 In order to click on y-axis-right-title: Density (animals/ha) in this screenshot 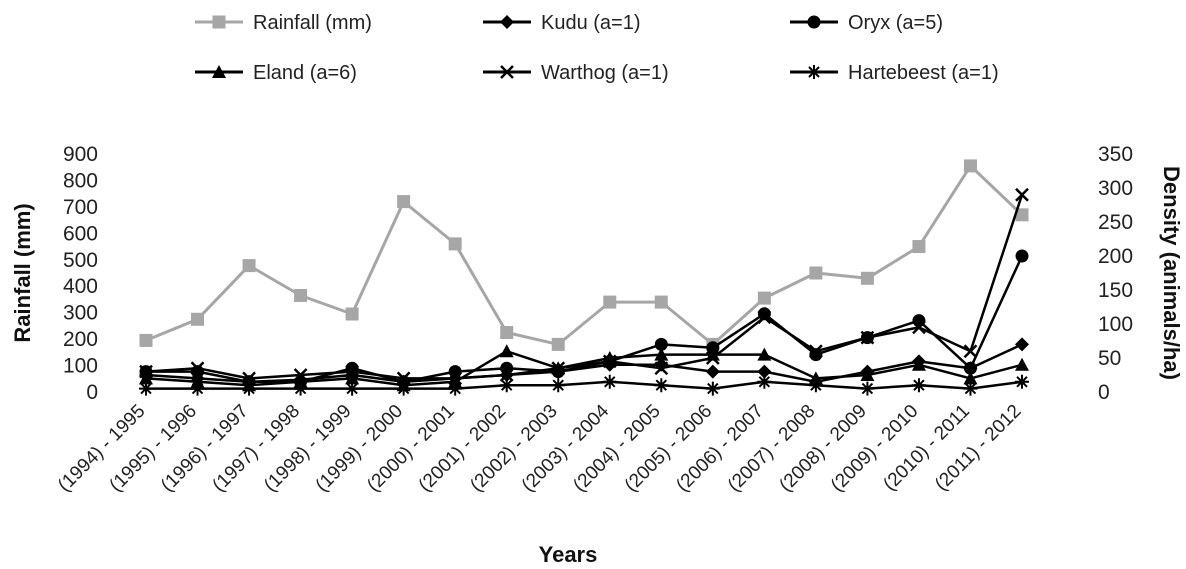, I will do `click(1171, 273)`.